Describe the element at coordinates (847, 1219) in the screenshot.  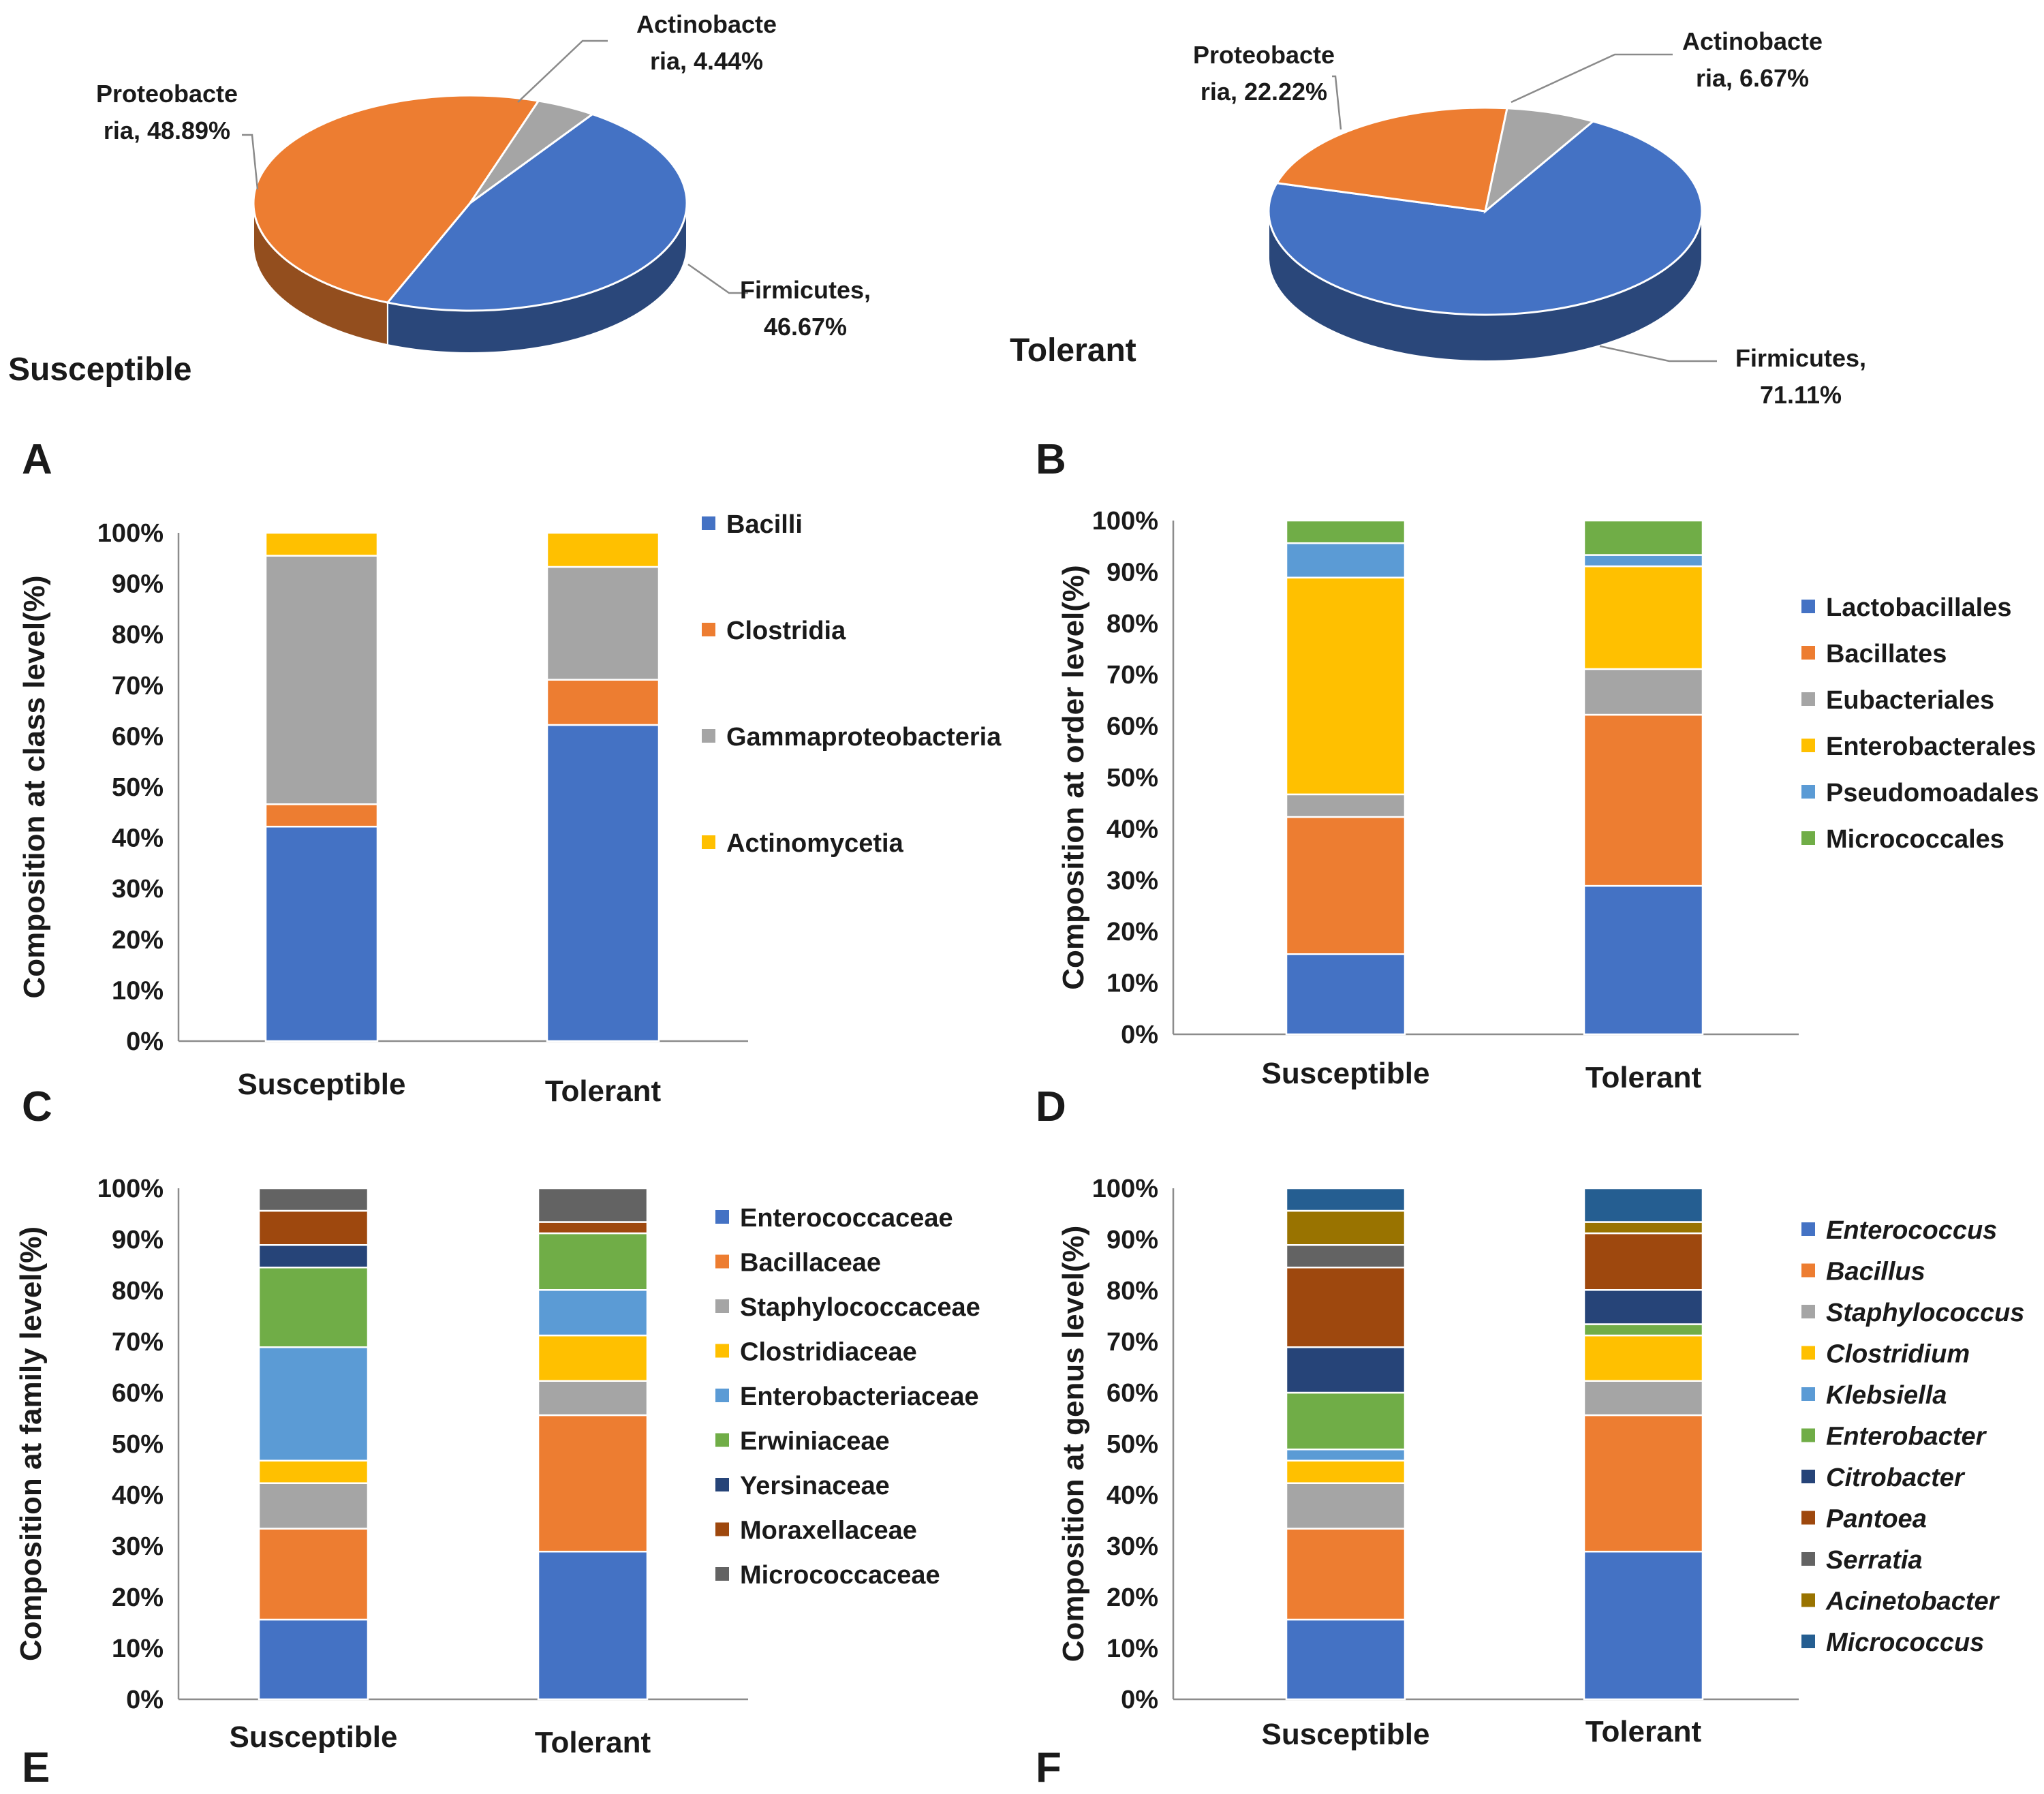
I see `legend-label-enterococcaceae: Enterococcaceae` at that location.